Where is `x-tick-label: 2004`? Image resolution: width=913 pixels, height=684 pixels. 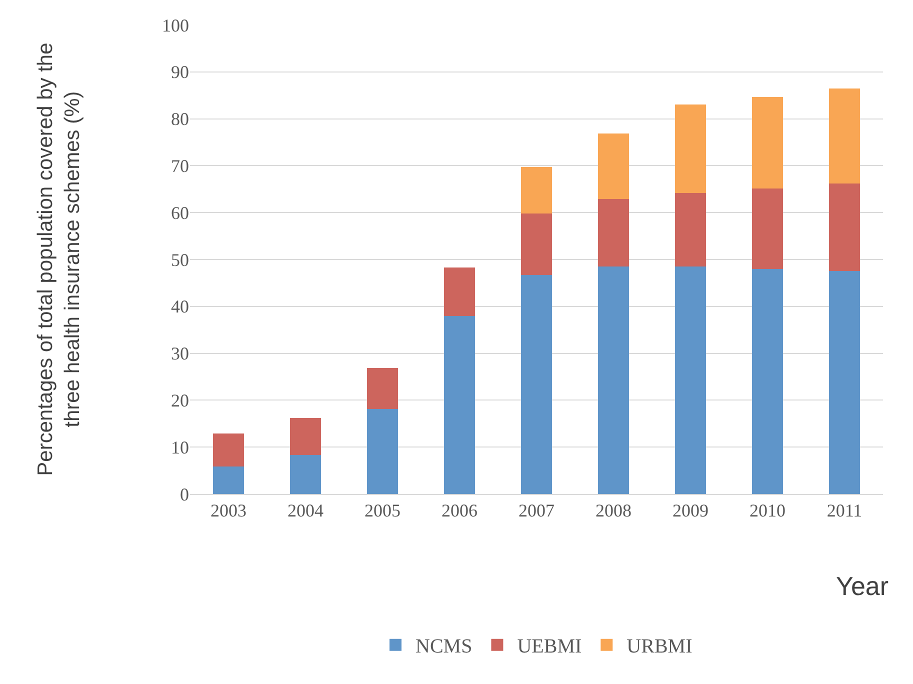
x-tick-label: 2004 is located at coordinates (306, 510).